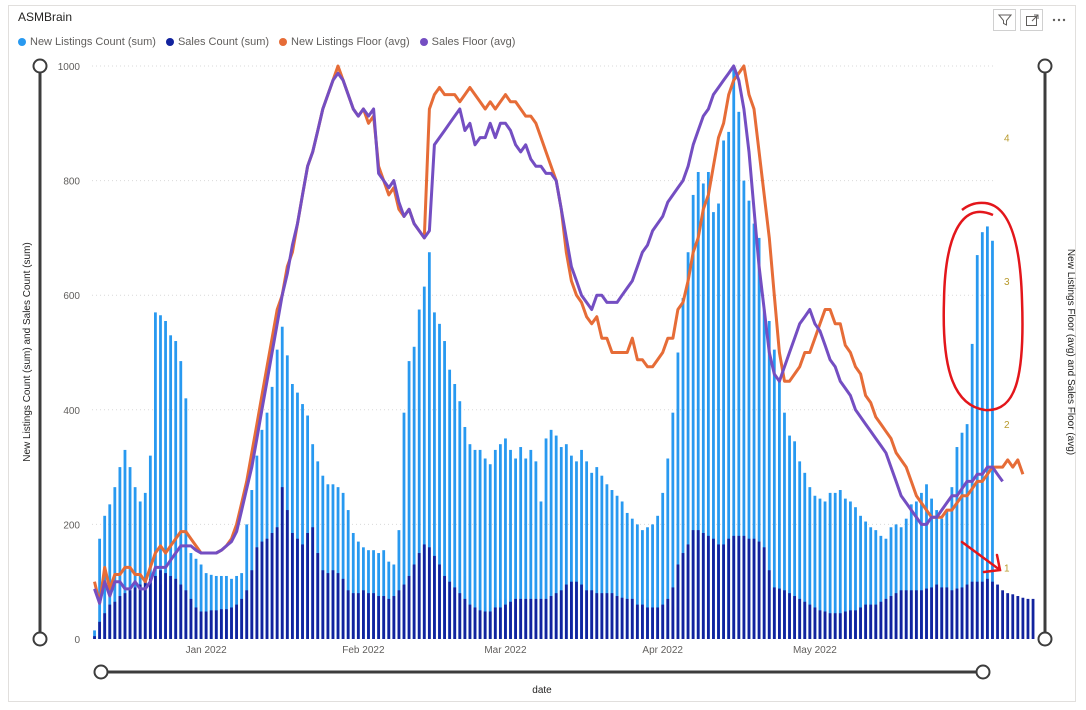 This screenshot has height=710, width=1086. What do you see at coordinates (101, 672) in the screenshot?
I see `slider-handle-left` at bounding box center [101, 672].